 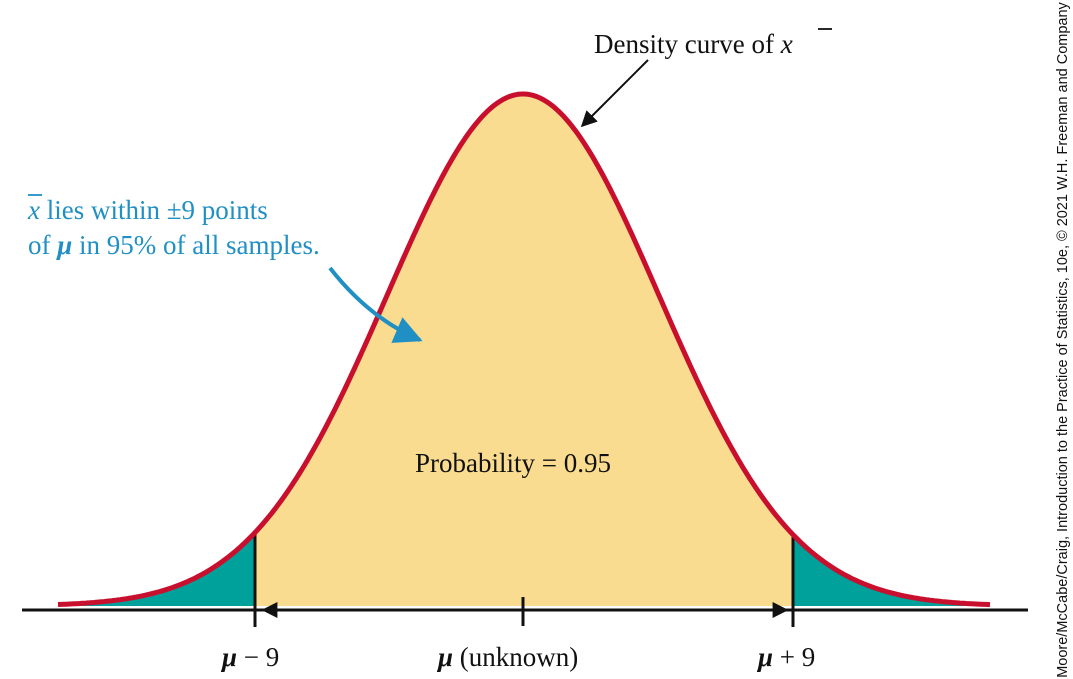 I want to click on probability-label: Probability = 0.95, so click(x=513, y=463).